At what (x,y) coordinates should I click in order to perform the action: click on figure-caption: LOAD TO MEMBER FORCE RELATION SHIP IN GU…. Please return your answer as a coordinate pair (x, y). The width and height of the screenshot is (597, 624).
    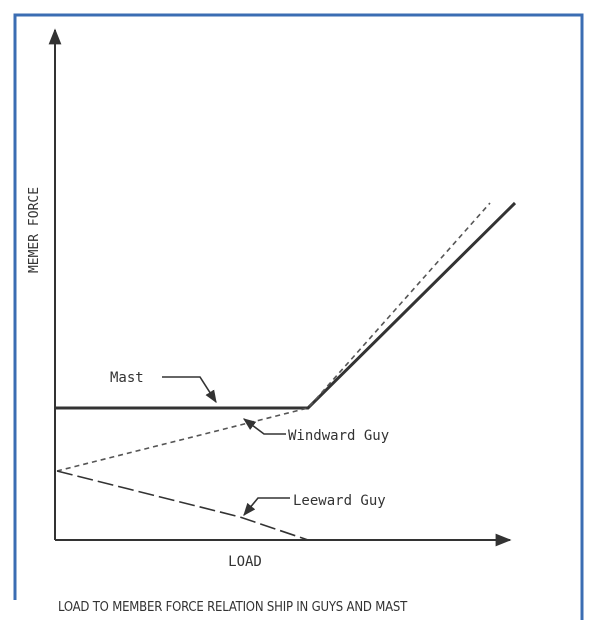
    Looking at the image, I should click on (233, 607).